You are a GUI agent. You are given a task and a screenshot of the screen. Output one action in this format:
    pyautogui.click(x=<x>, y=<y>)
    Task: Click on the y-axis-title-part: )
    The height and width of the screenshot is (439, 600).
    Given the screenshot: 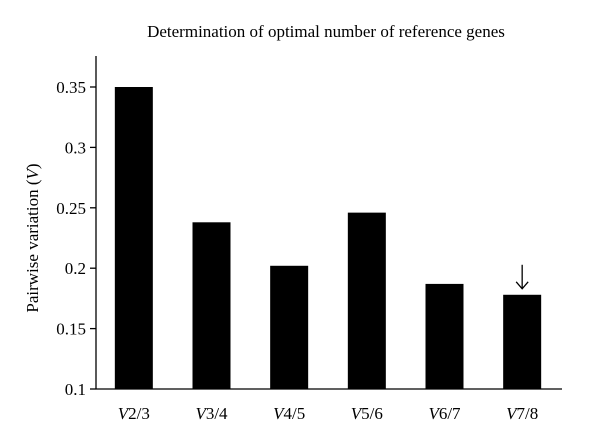 What is the action you would take?
    pyautogui.click(x=32, y=166)
    